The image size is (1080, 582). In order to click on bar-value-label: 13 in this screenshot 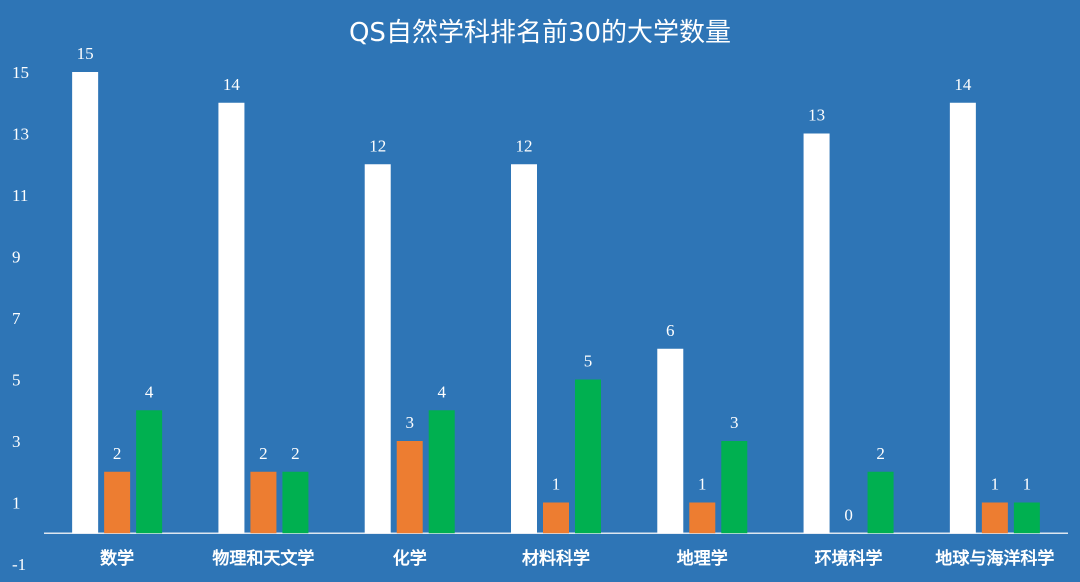, I will do `click(816, 115)`.